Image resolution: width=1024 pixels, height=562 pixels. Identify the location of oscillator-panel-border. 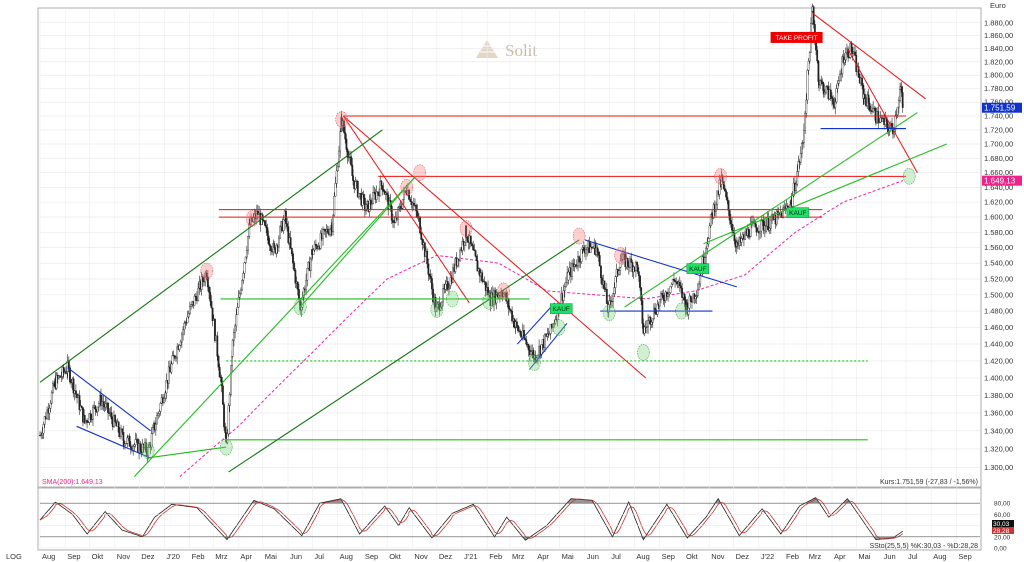
(509, 519).